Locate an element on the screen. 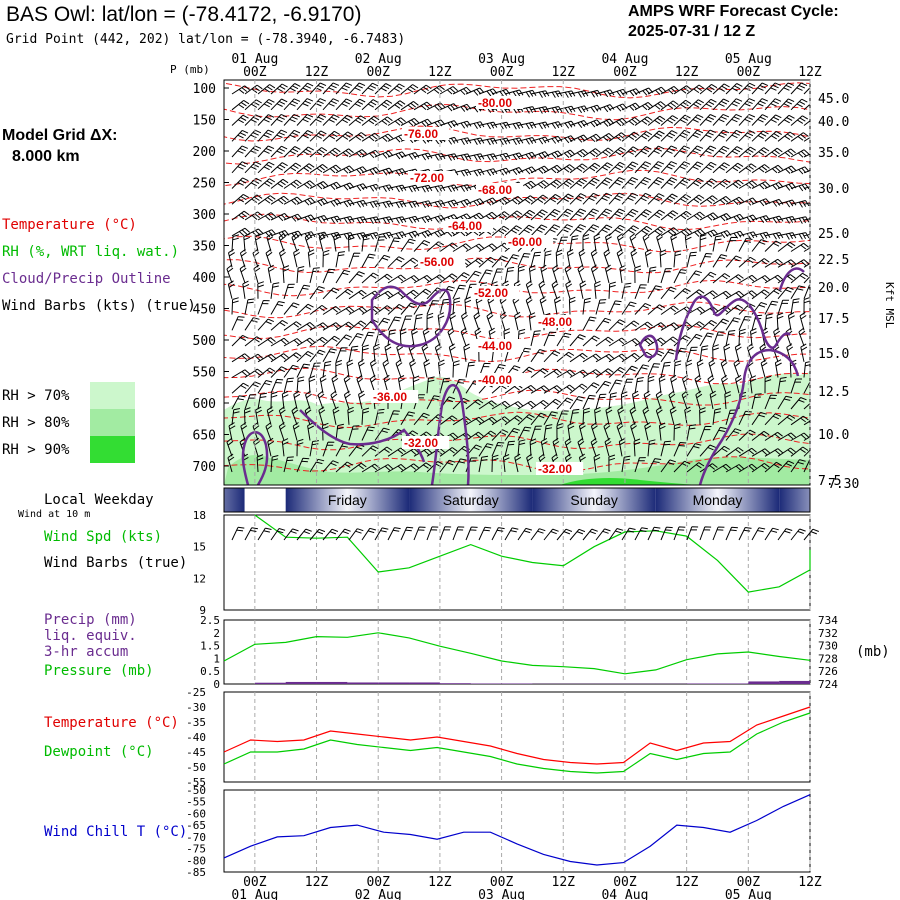 The width and height of the screenshot is (900, 900). top-date-label: 01 Aug is located at coordinates (254, 59).